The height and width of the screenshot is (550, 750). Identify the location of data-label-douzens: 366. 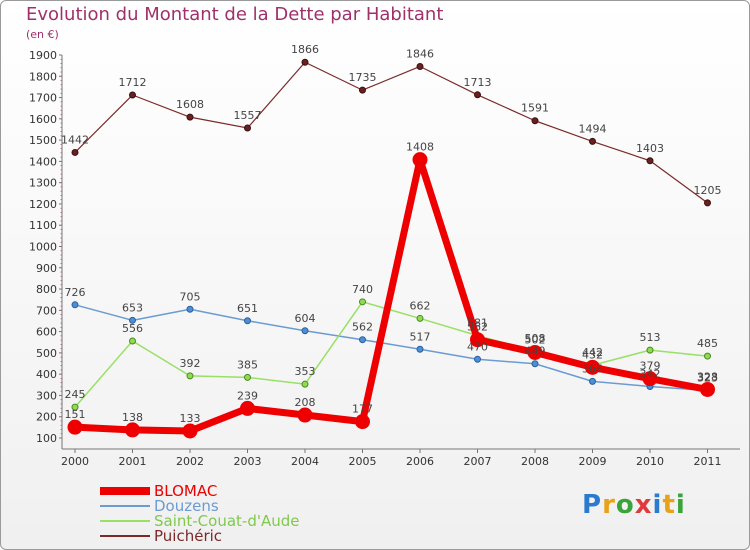
(592, 368).